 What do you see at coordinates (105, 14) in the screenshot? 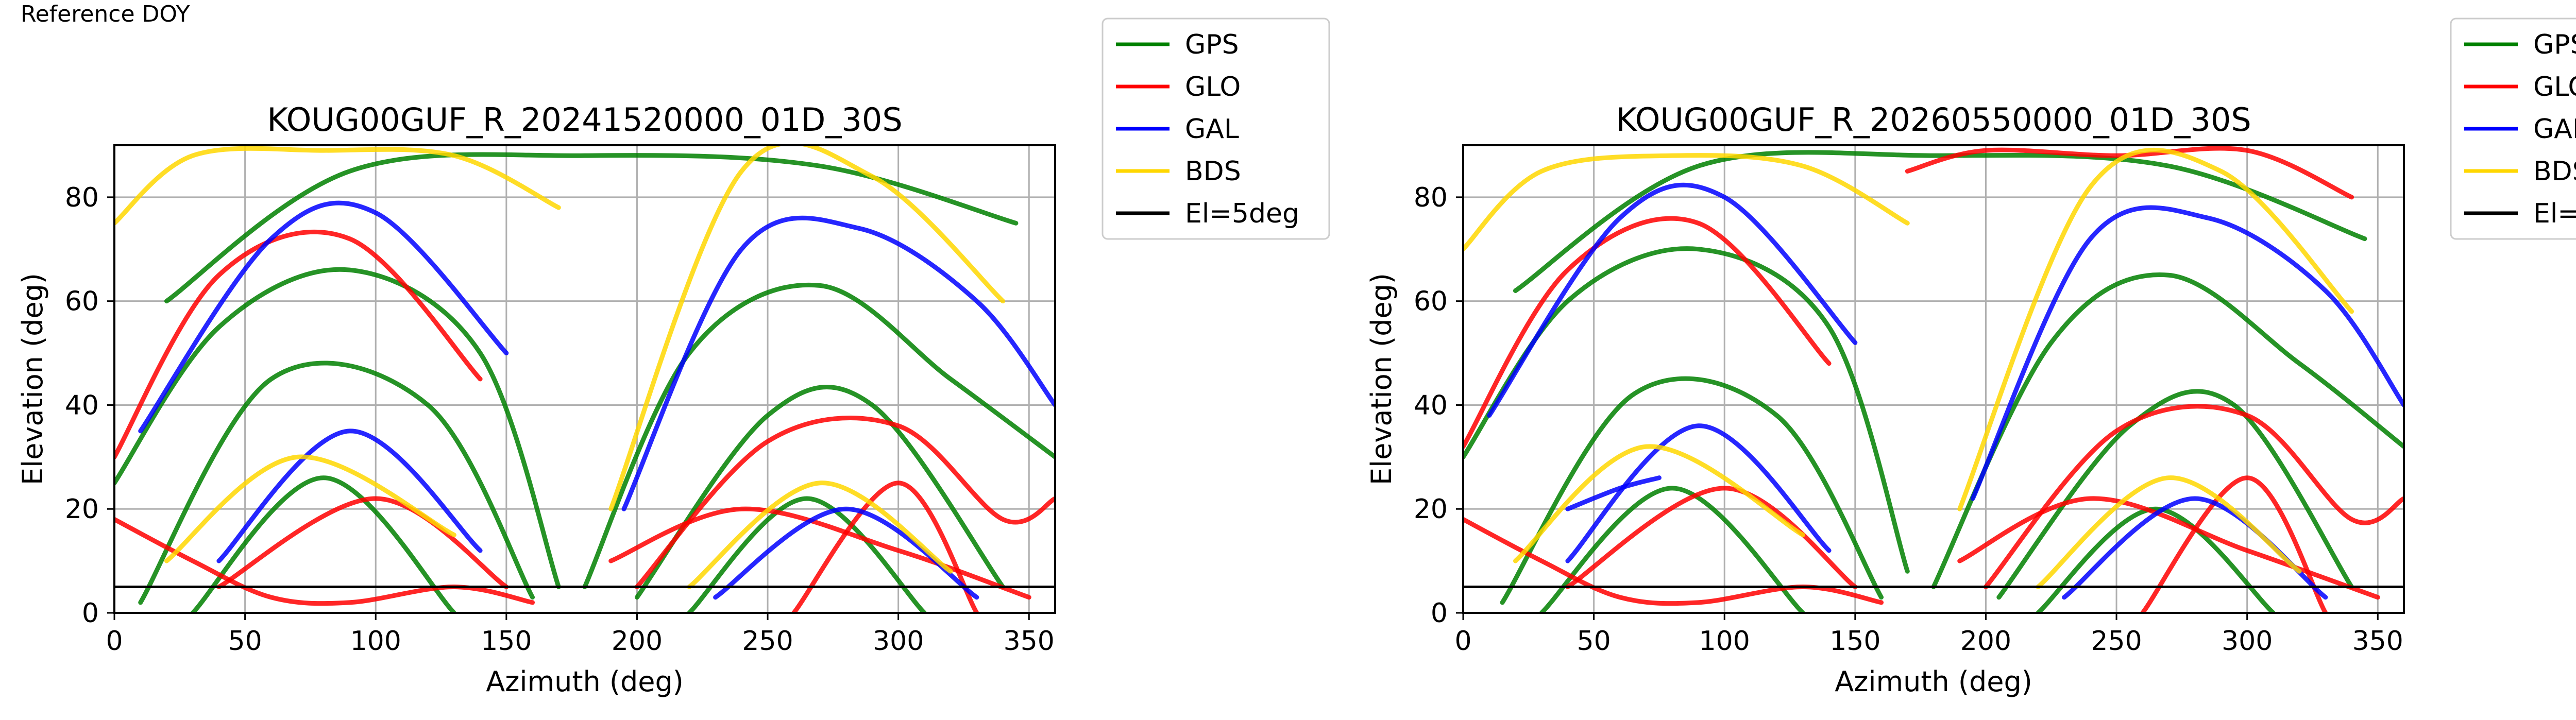
I see `reference-doy-label: Reference DOY` at bounding box center [105, 14].